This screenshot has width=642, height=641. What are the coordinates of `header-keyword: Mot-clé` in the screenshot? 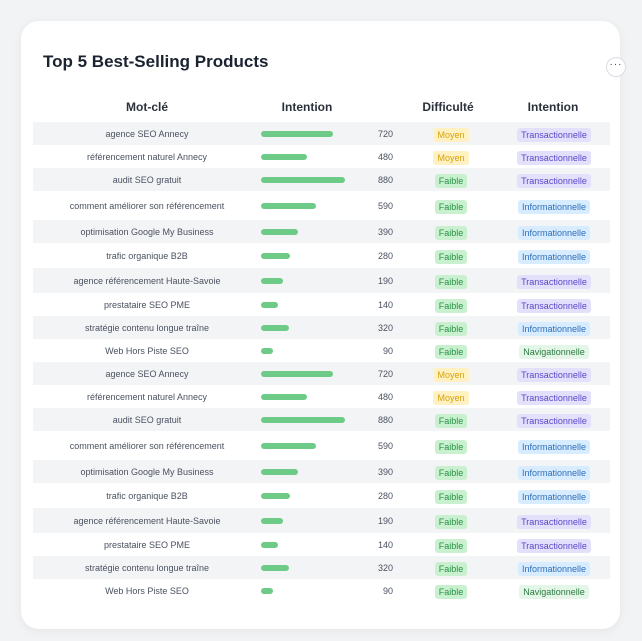 It's located at (147, 107).